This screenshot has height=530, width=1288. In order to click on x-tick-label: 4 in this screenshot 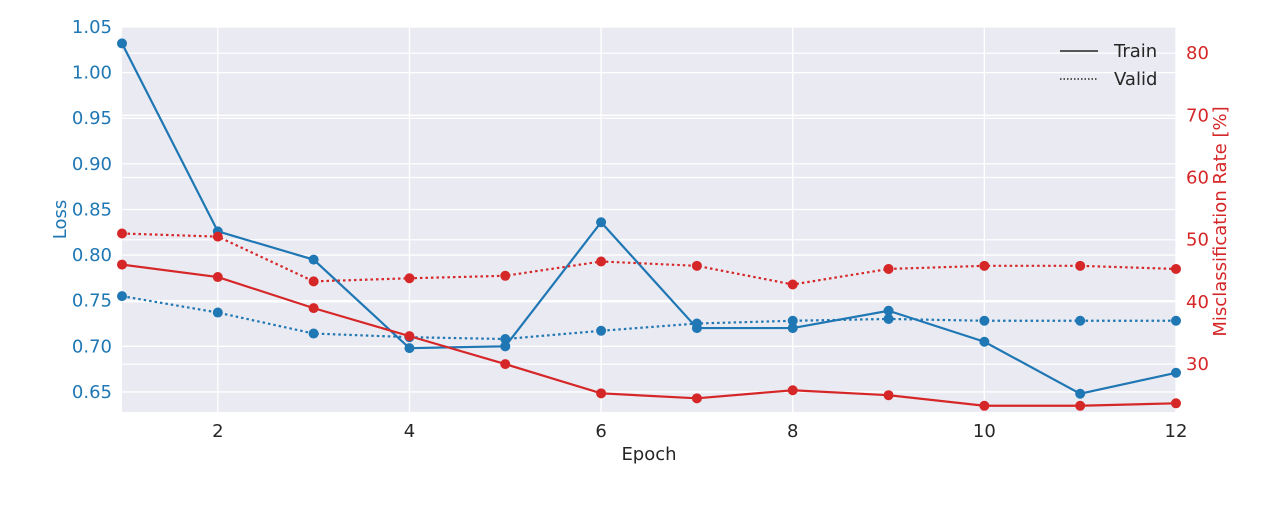, I will do `click(409, 431)`.